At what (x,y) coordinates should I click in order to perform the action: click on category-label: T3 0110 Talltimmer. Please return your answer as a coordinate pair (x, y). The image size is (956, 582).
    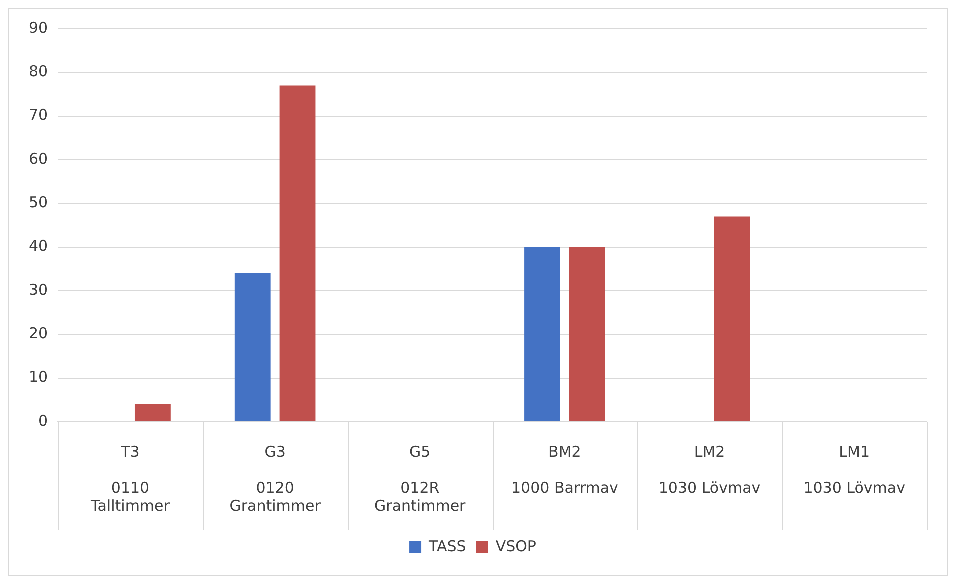
    Looking at the image, I should click on (130, 478).